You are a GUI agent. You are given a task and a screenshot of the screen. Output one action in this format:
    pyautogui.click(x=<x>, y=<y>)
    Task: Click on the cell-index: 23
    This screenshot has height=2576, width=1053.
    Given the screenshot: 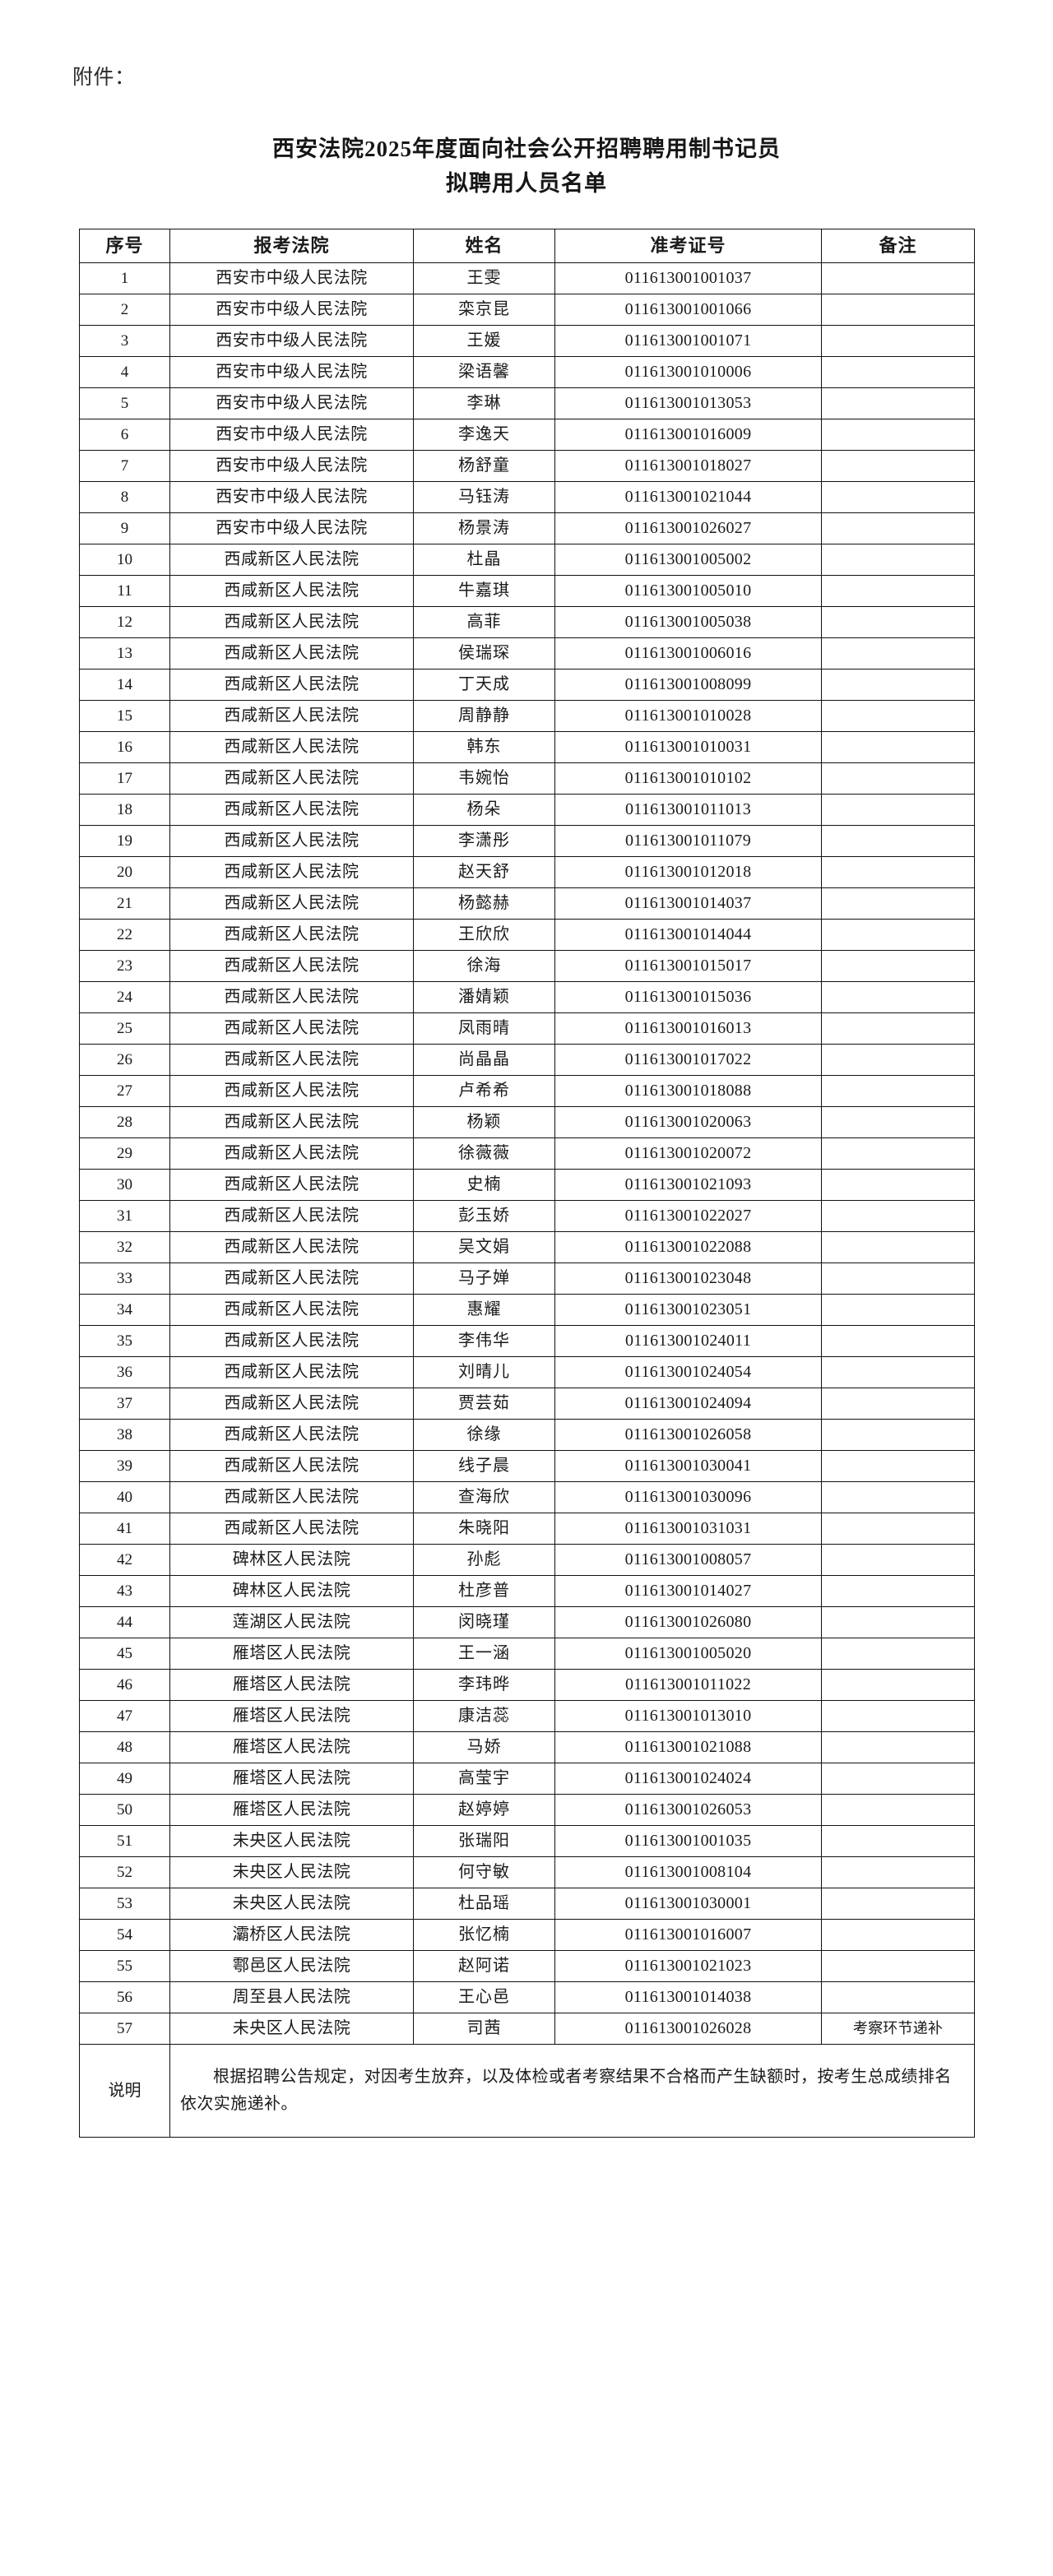 What is the action you would take?
    pyautogui.click(x=124, y=966)
    